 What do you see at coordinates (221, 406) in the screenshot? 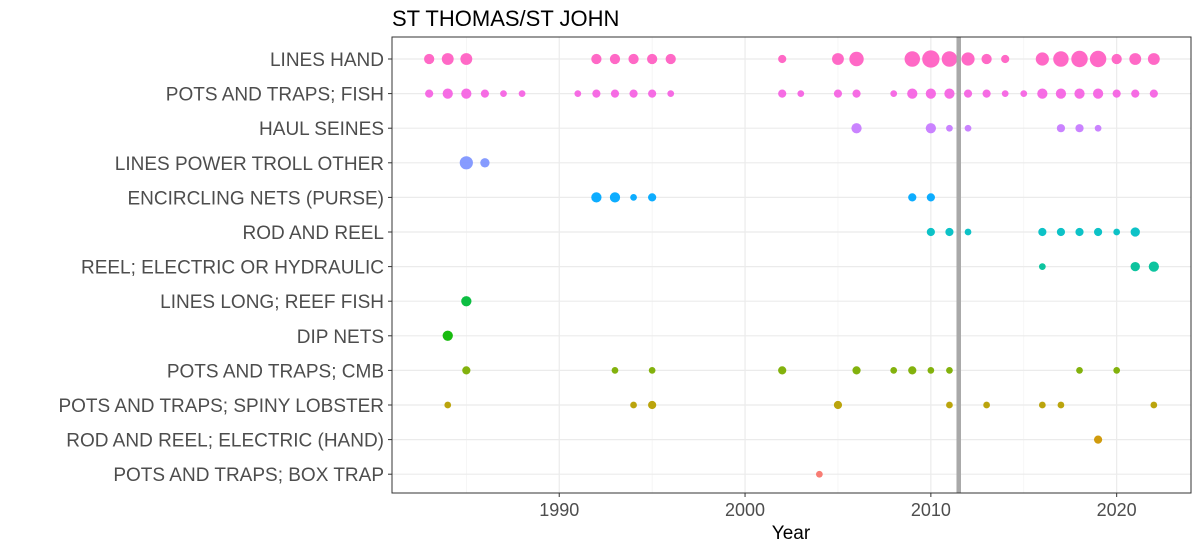
I see `y-tick-label-pots-and-traps-spiny-lobster: POTS AND TRAPS; SPINY LOBSTER` at bounding box center [221, 406].